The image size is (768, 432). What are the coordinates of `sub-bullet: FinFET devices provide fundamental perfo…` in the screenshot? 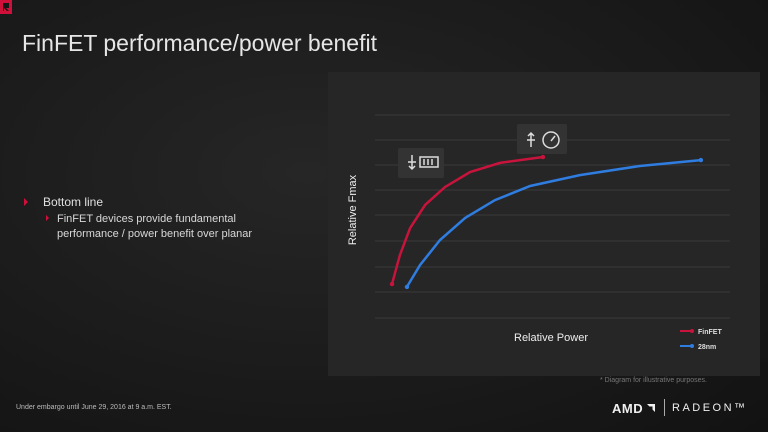 It's located at (155, 226).